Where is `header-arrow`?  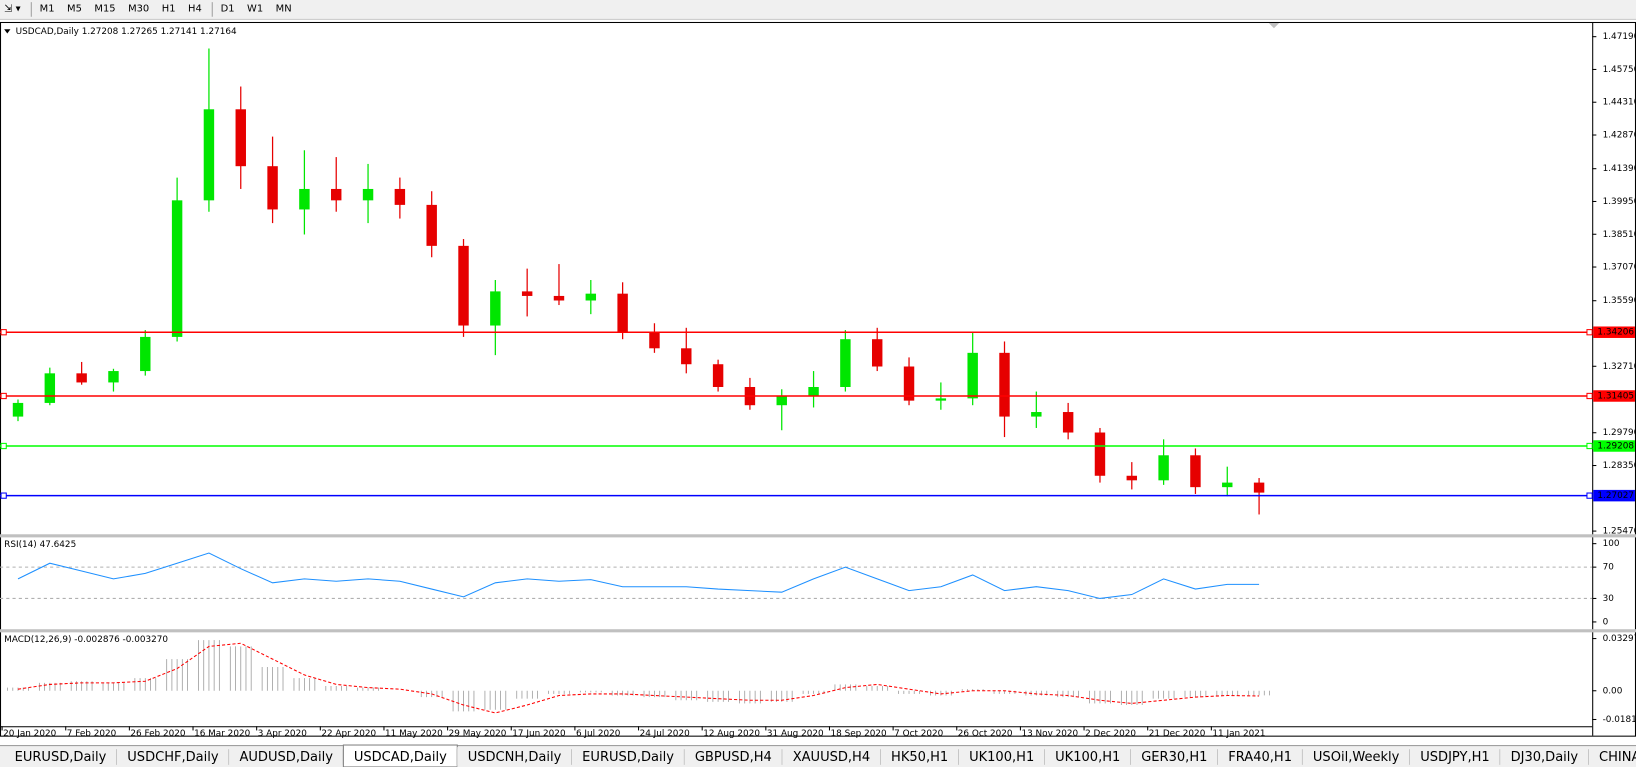 header-arrow is located at coordinates (7, 31).